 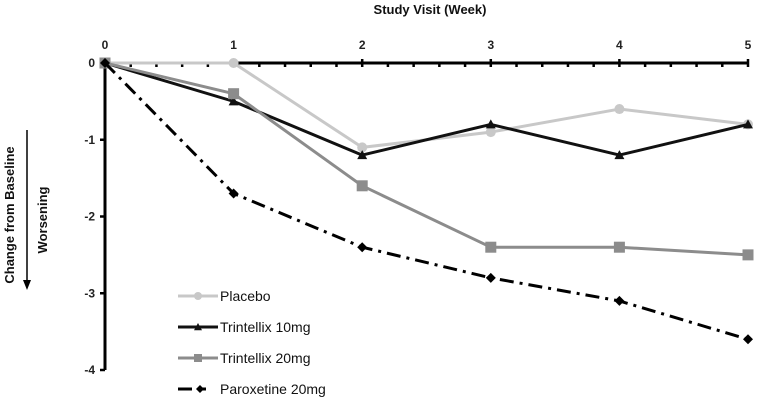 I want to click on x-tick-label: 5, so click(x=748, y=45).